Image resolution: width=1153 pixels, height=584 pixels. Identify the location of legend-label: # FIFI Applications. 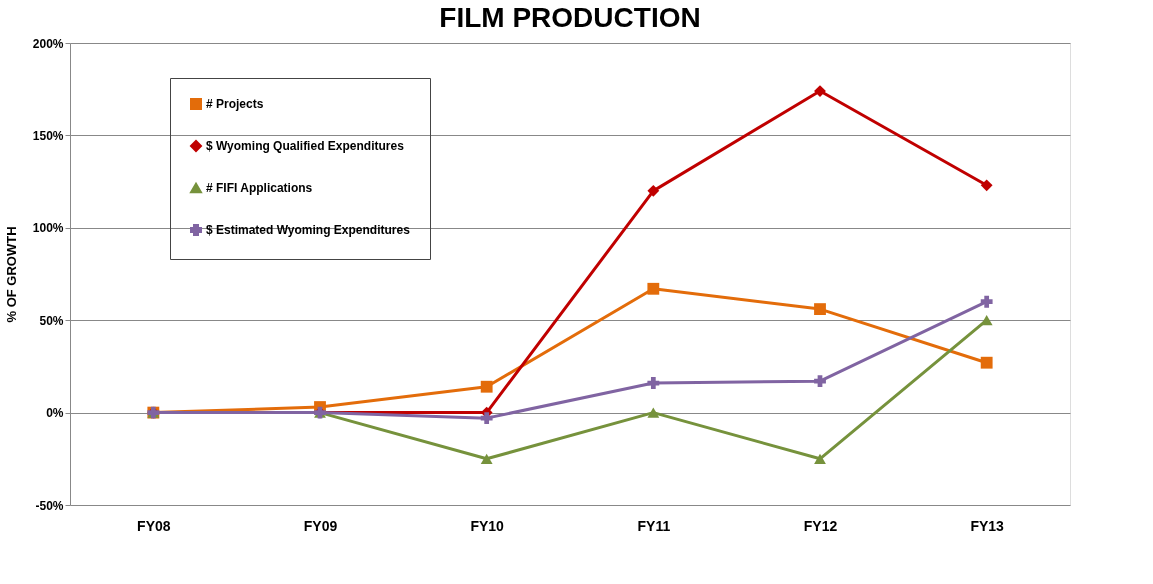
(259, 188).